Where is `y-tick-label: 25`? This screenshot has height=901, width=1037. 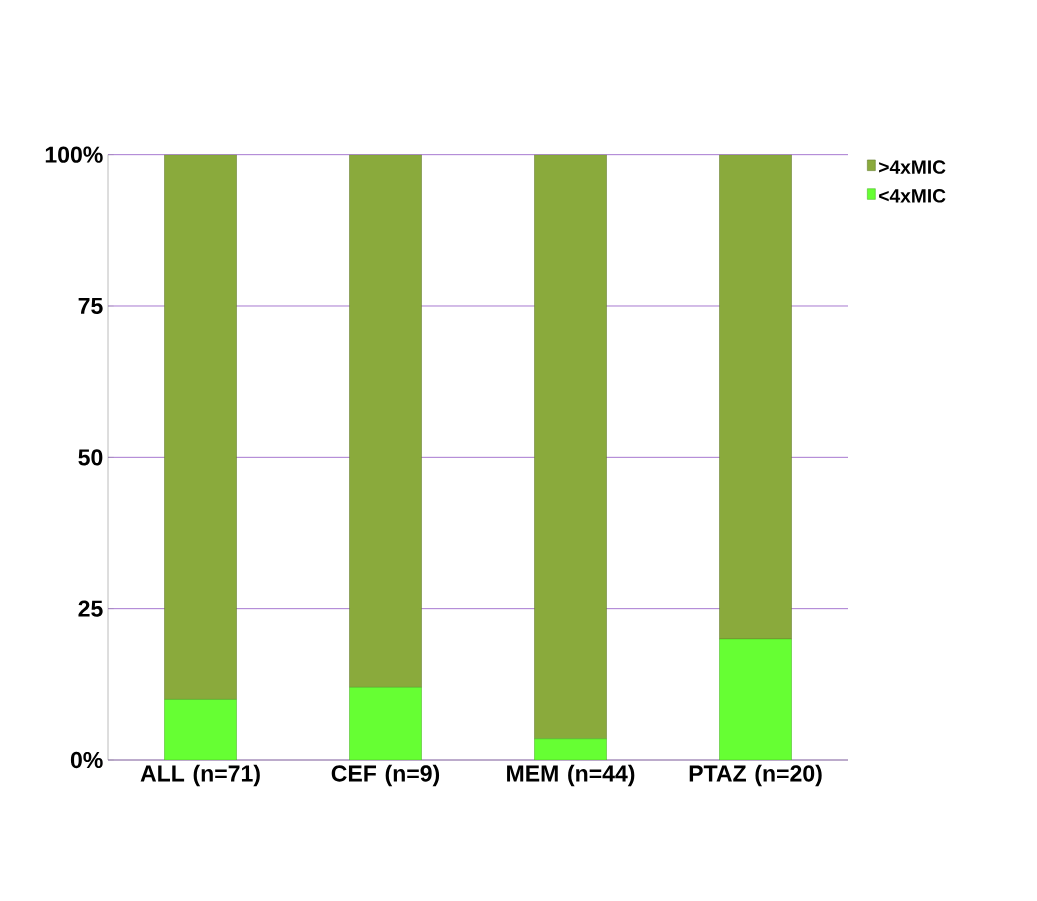
y-tick-label: 25 is located at coordinates (90, 608).